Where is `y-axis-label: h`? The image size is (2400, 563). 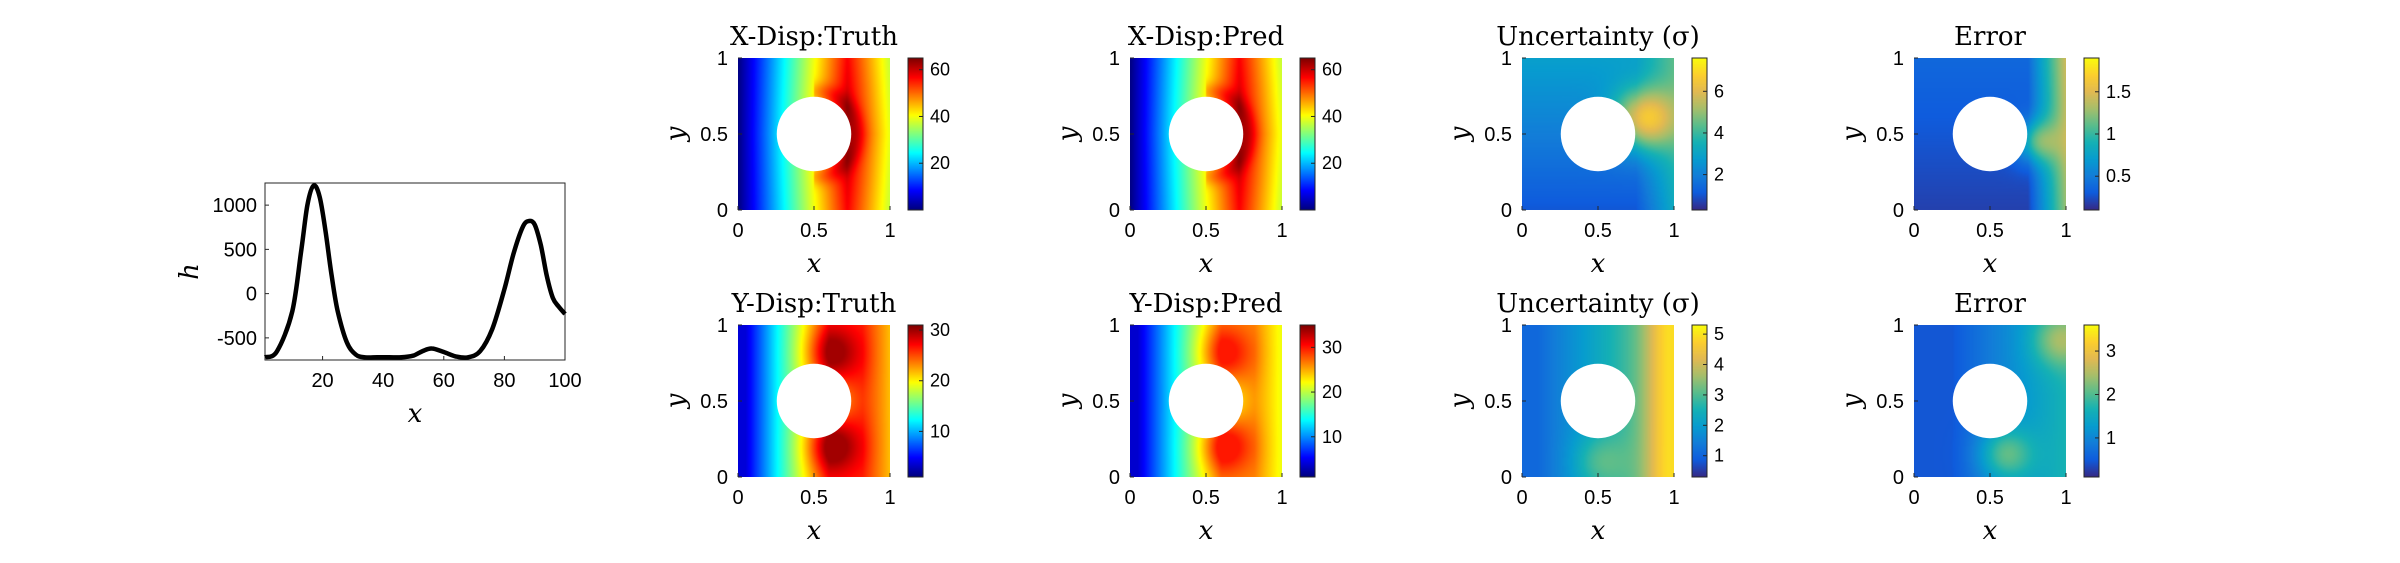 y-axis-label: h is located at coordinates (190, 271).